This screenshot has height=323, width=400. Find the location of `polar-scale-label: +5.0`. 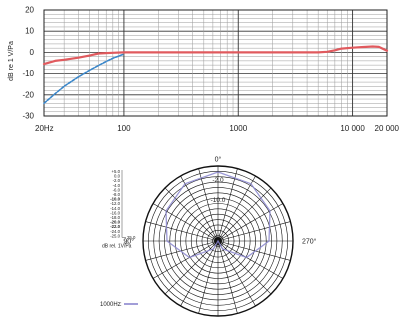

polar-scale-label: +5.0 is located at coordinates (116, 171).